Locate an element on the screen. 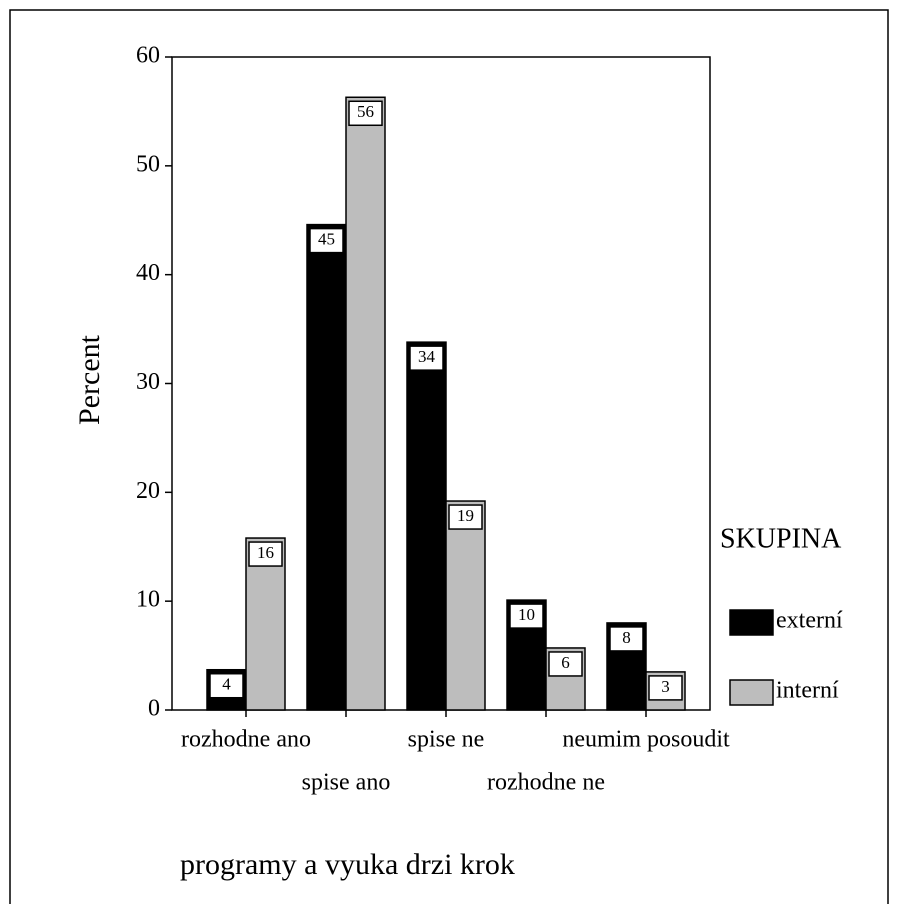  y-tick-label: 10 is located at coordinates (148, 600).